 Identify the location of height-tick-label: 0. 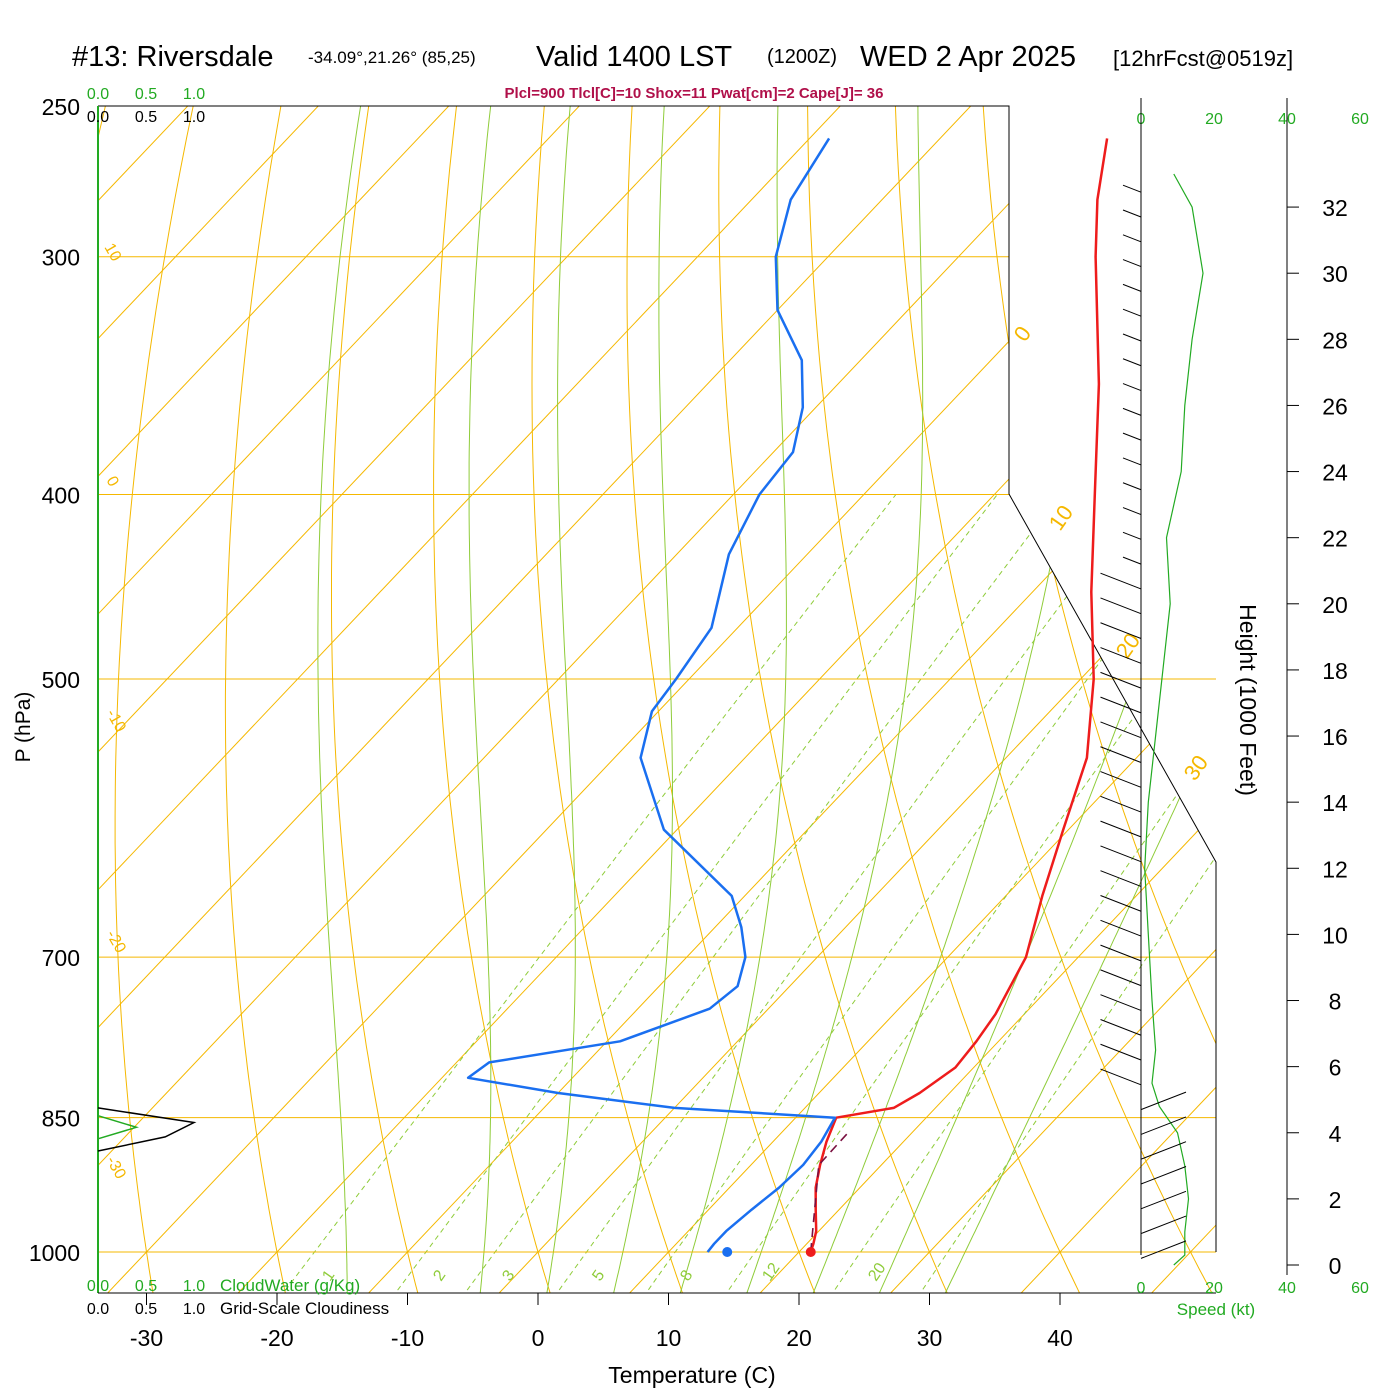
(1335, 1266).